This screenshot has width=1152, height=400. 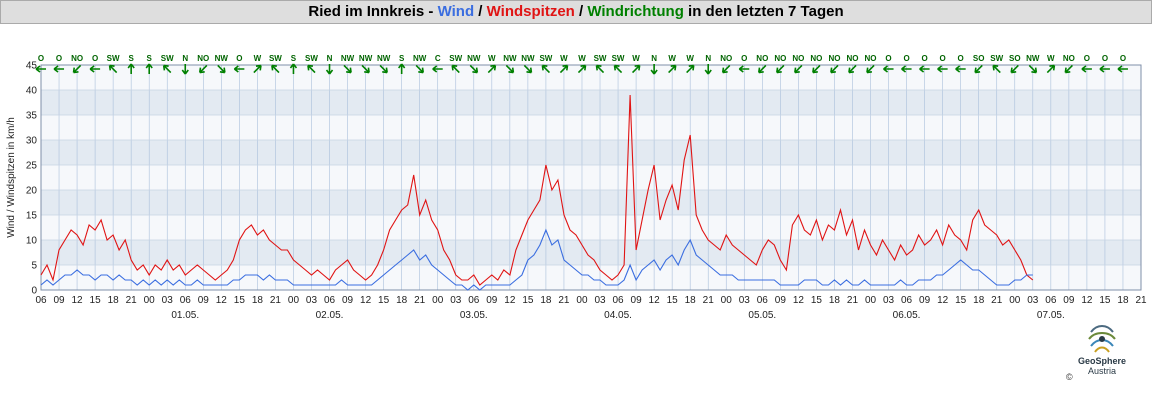 I want to click on day-label: 03.05., so click(x=474, y=315).